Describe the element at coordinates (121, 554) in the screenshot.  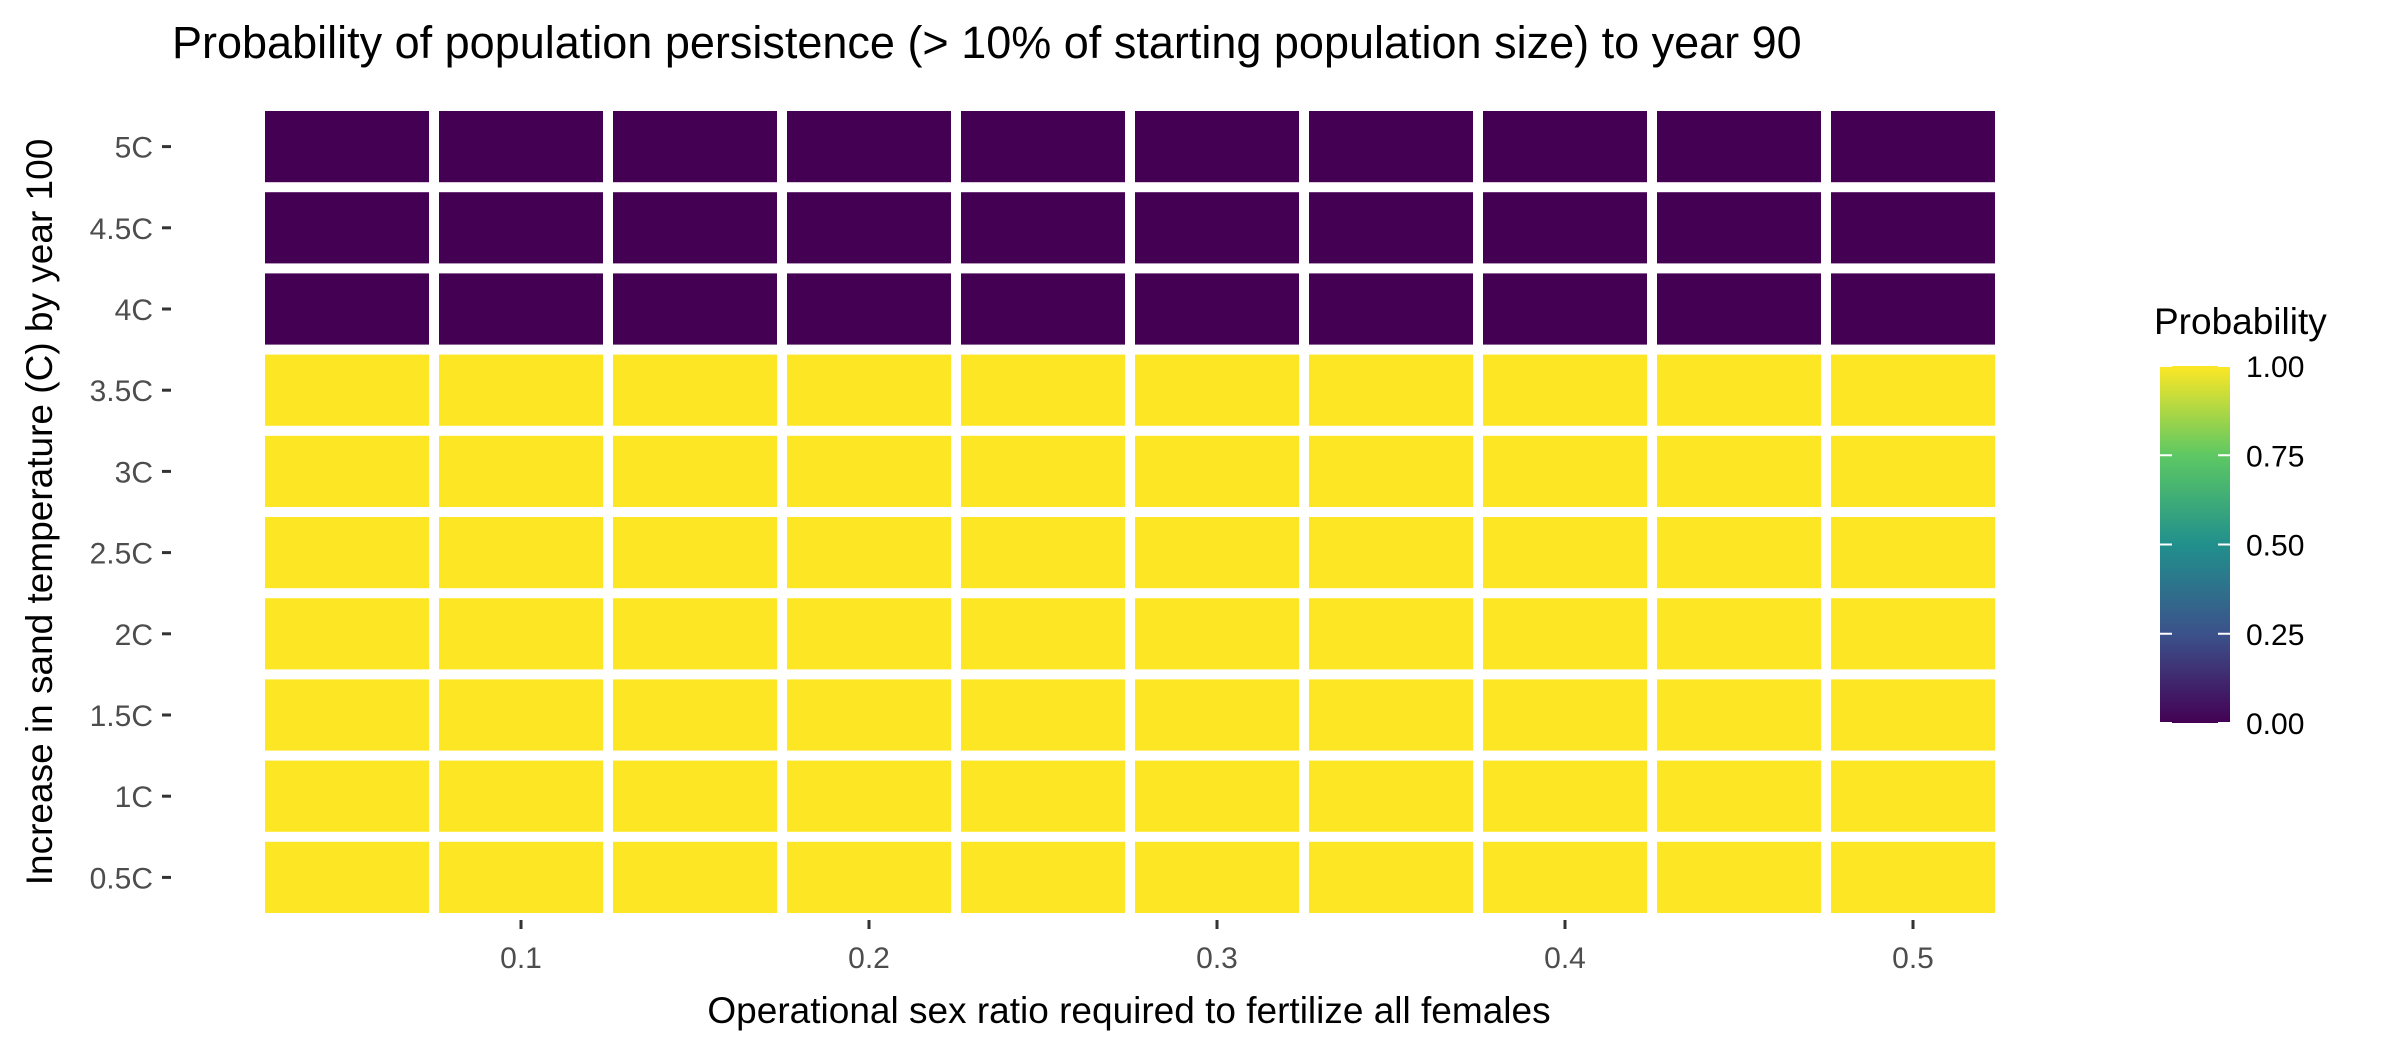
I see `y-tick-label: 2.5C` at that location.